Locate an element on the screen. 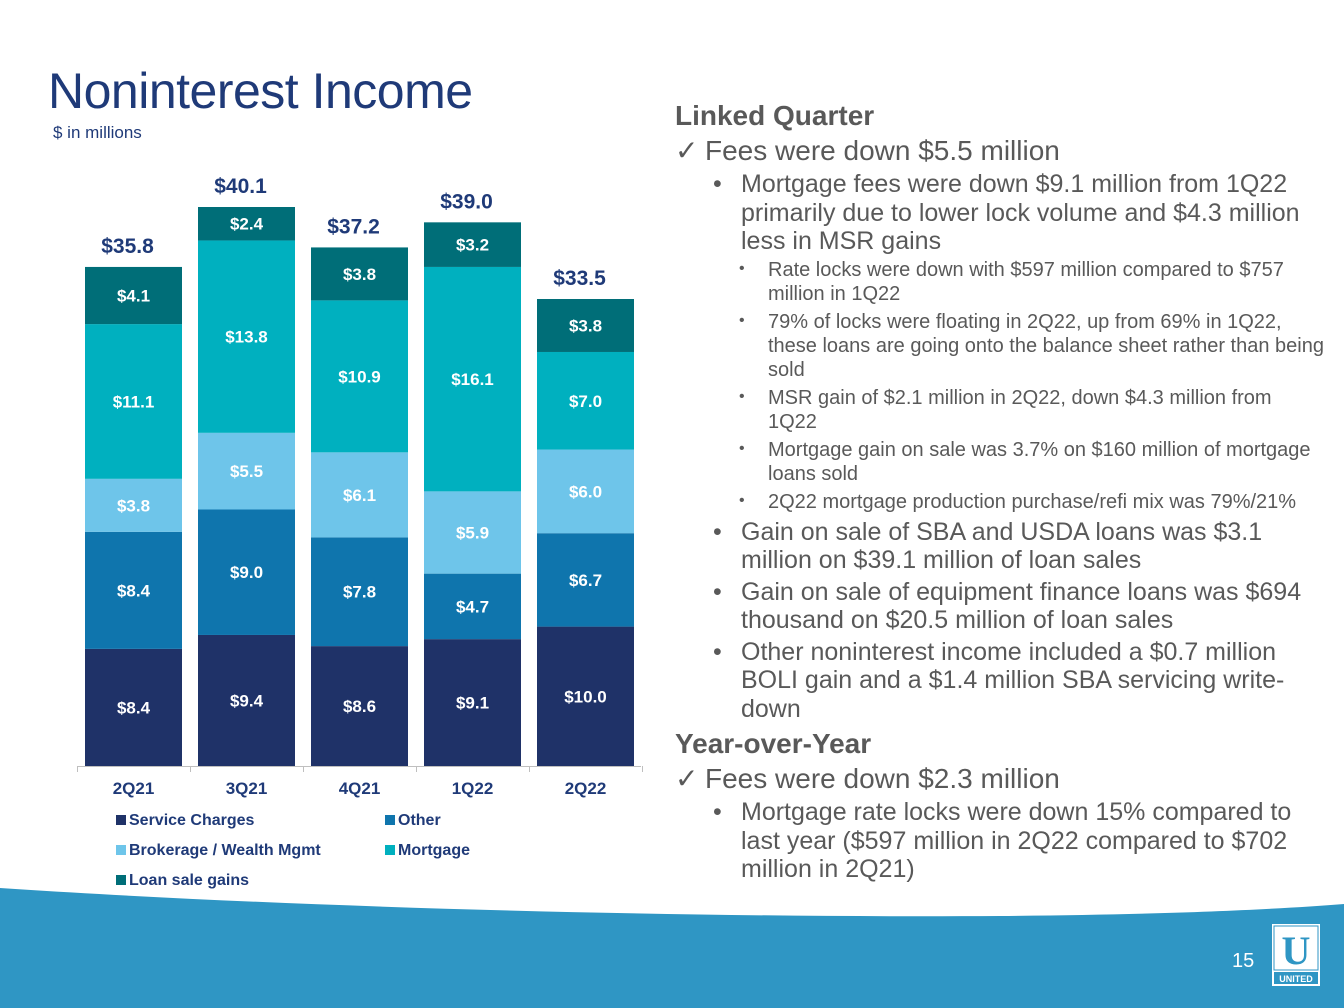 The height and width of the screenshot is (1008, 1344). legend-loan-sale-gains: Loan sale gains is located at coordinates (182, 881).